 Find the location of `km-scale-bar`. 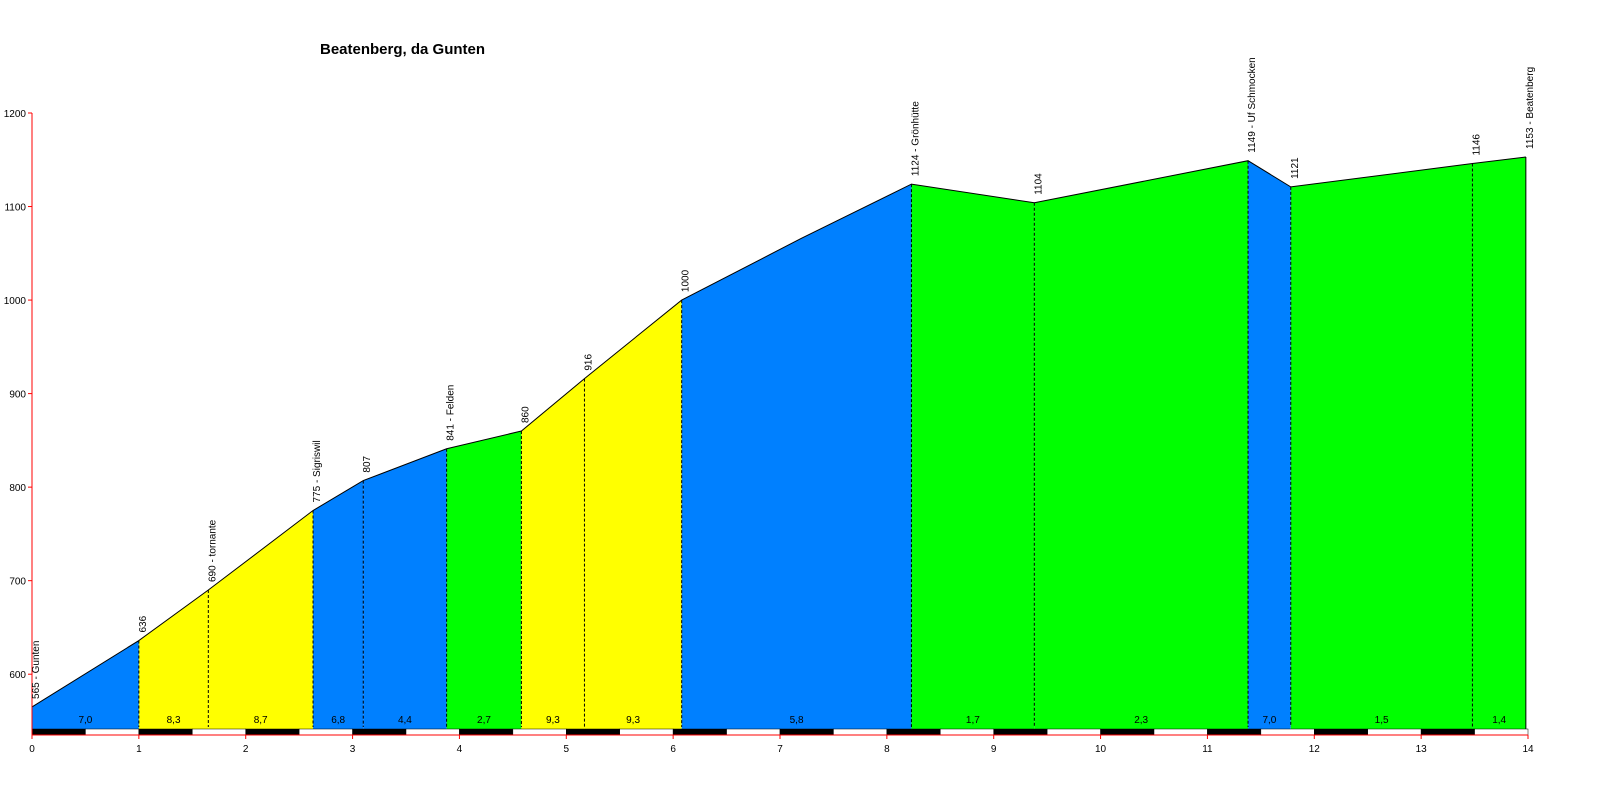

km-scale-bar is located at coordinates (780, 732).